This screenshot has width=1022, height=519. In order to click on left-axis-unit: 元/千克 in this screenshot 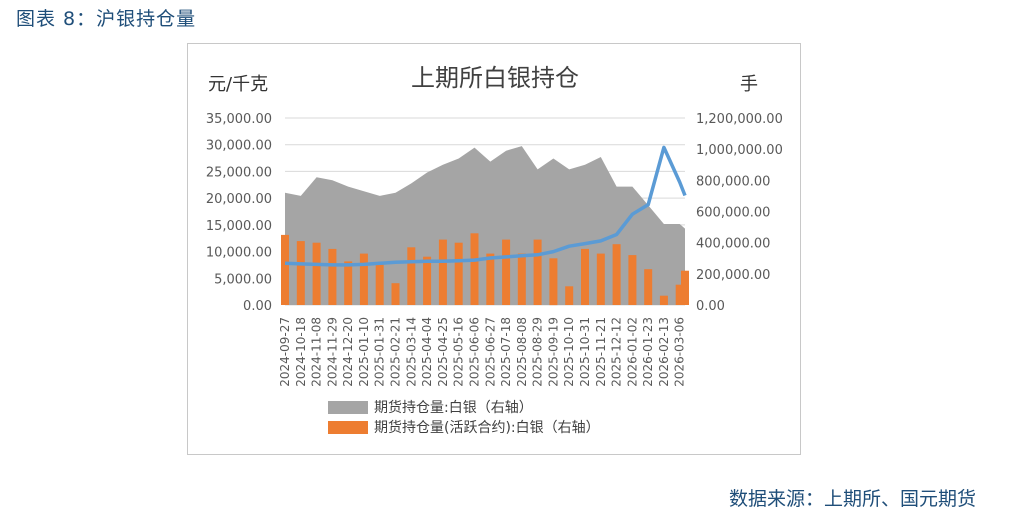, I will do `click(238, 84)`.